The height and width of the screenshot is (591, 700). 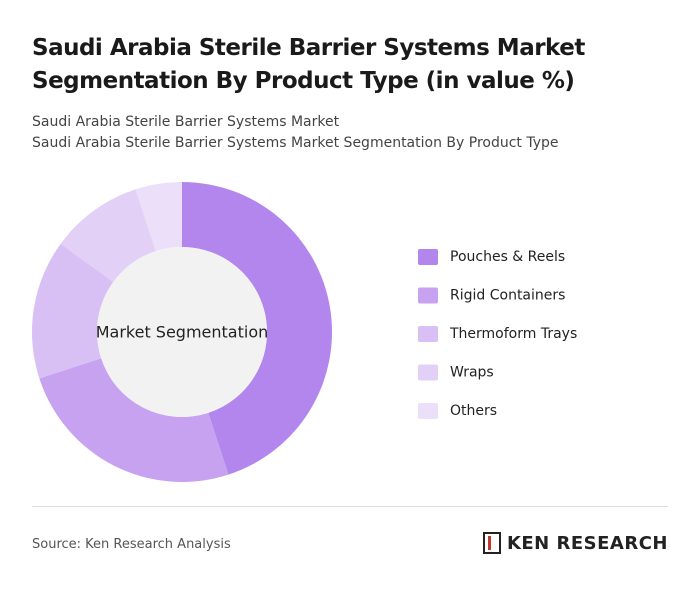 I want to click on logo: KEN RESEARCH, so click(x=575, y=543).